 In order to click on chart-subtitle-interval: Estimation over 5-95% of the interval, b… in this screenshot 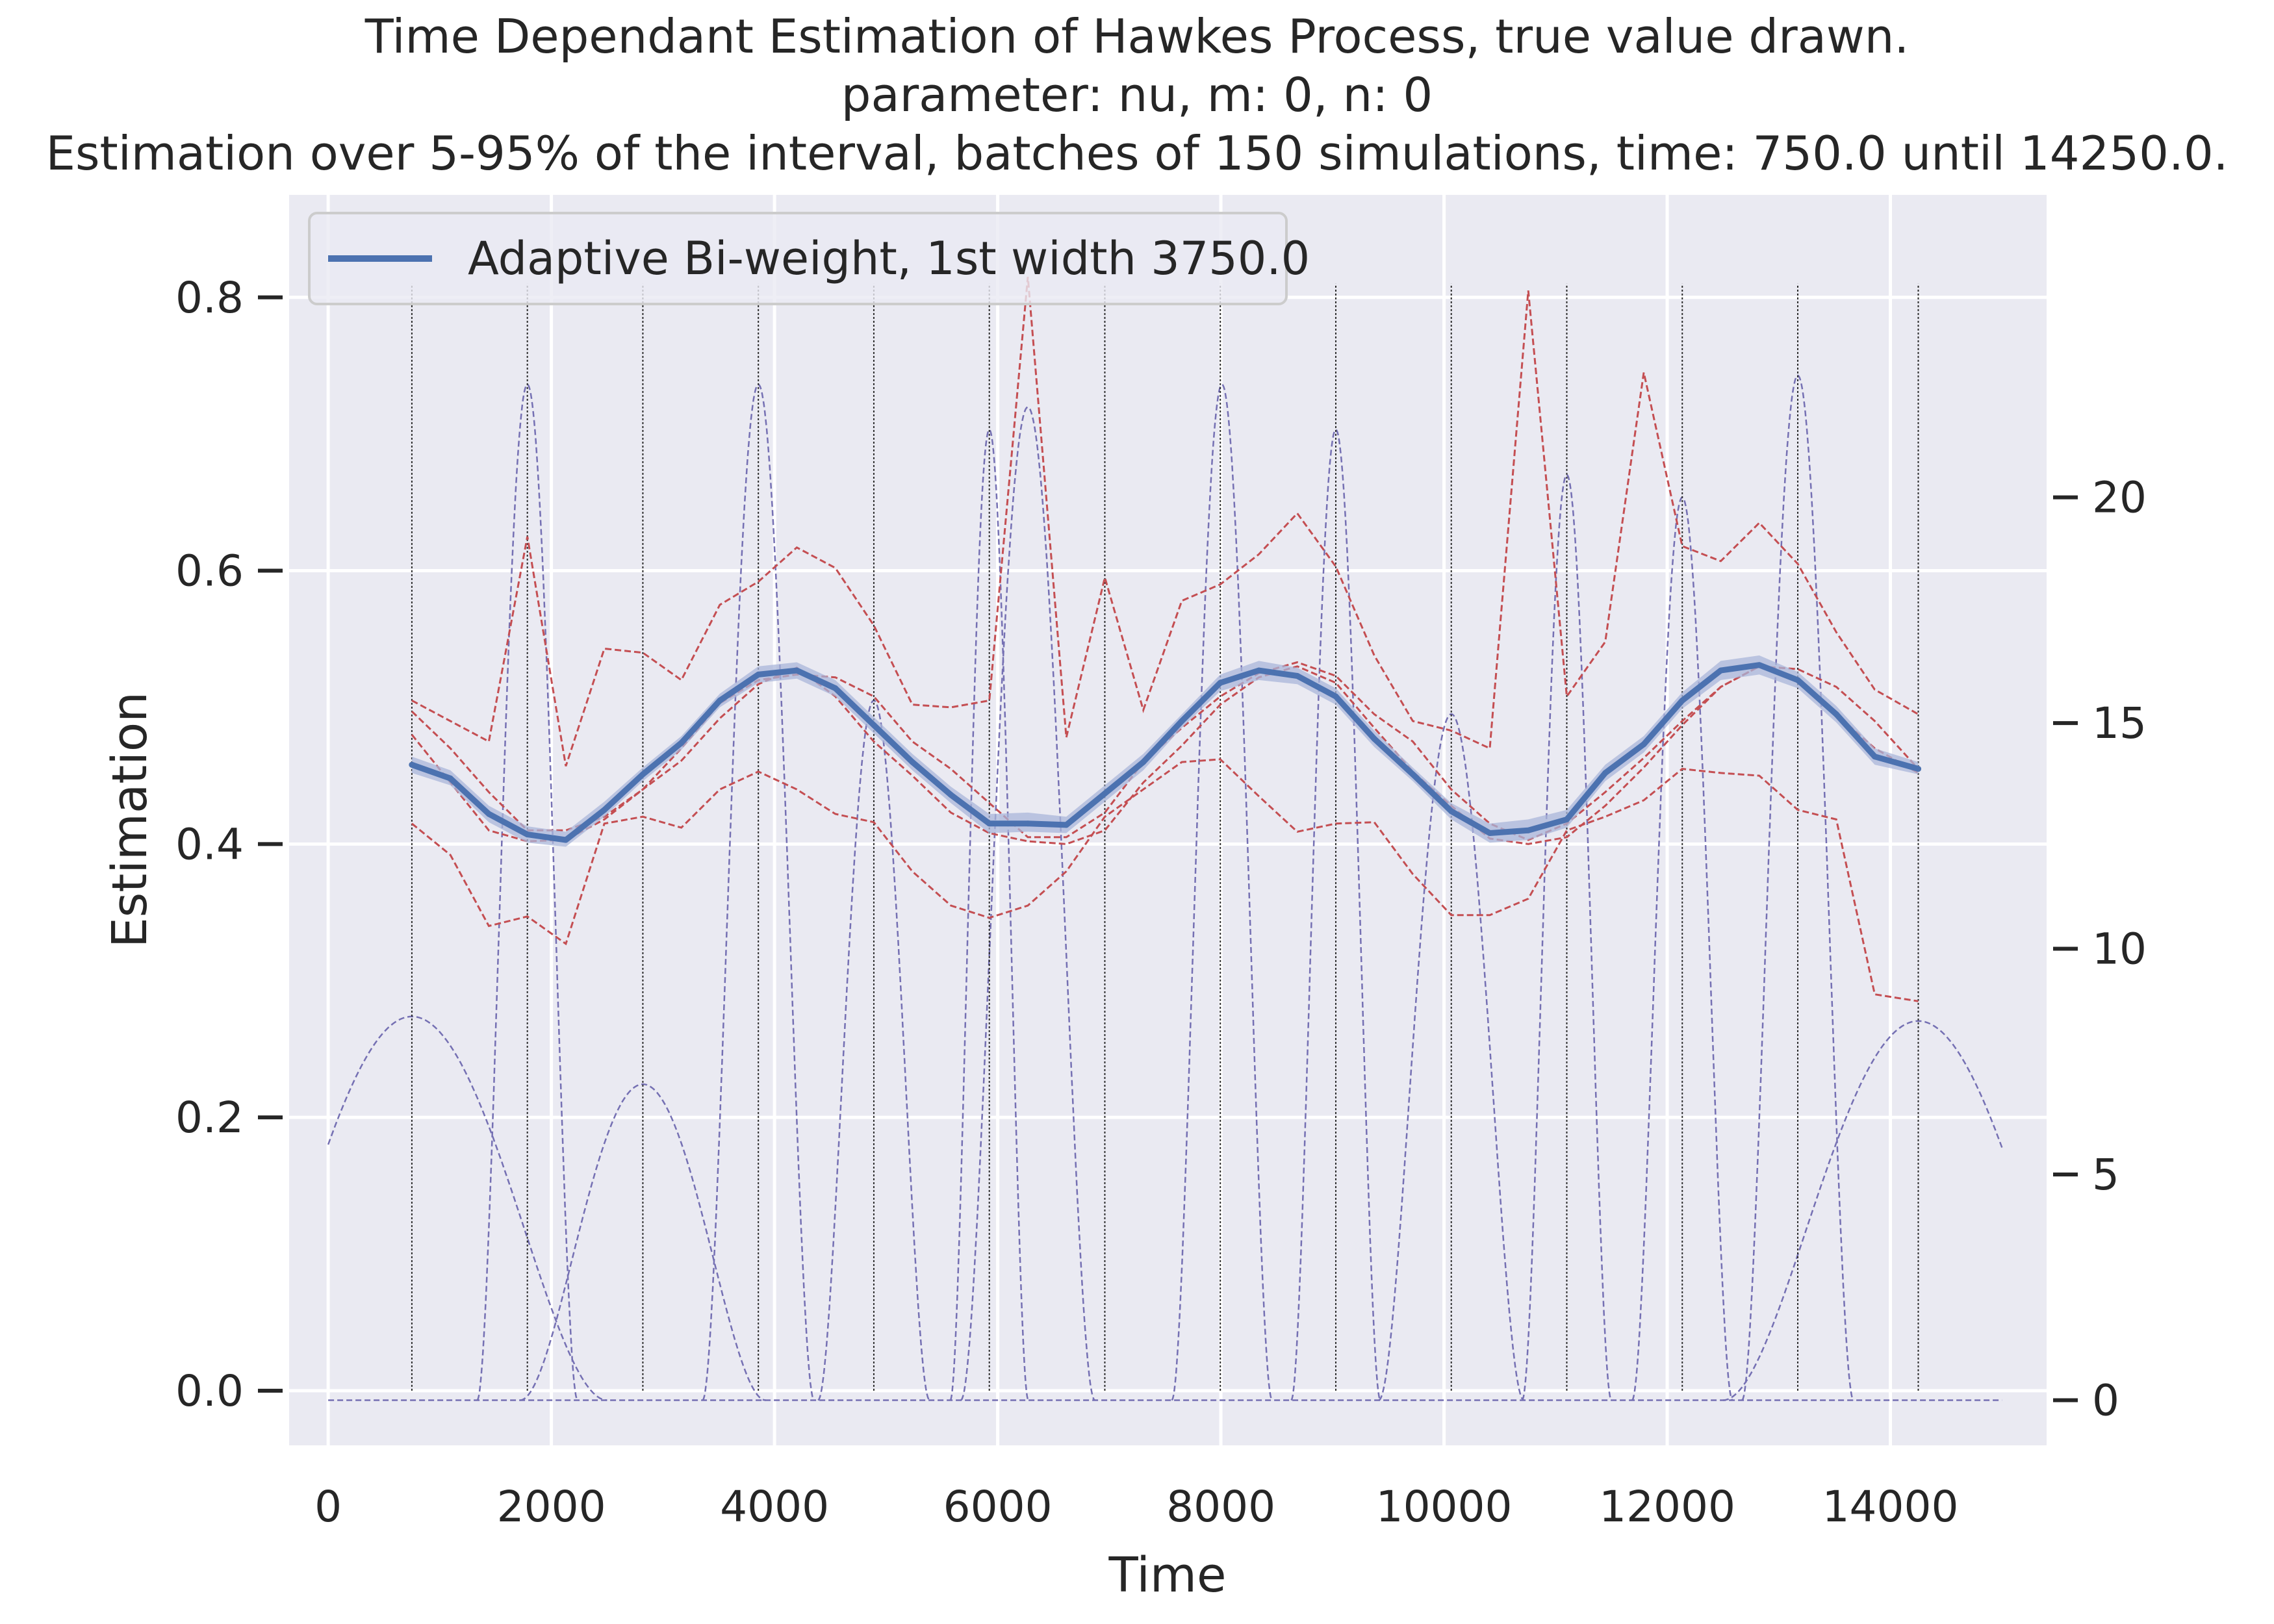, I will do `click(1137, 153)`.